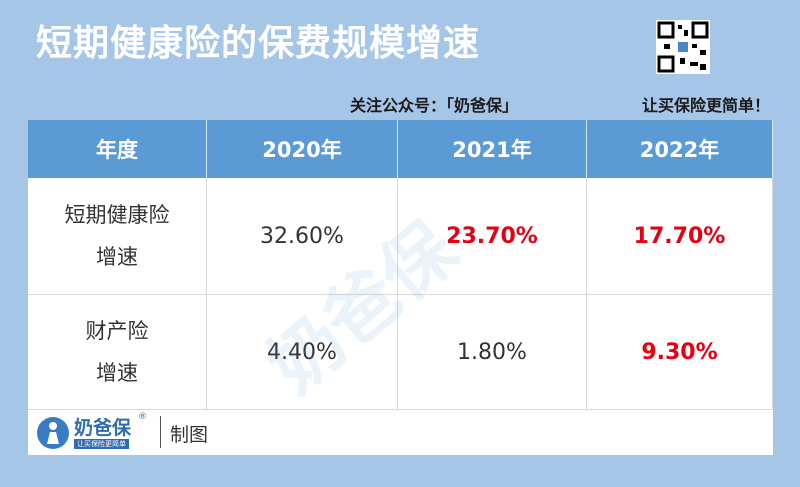  I want to click on header-cell: 2022年, so click(680, 149).